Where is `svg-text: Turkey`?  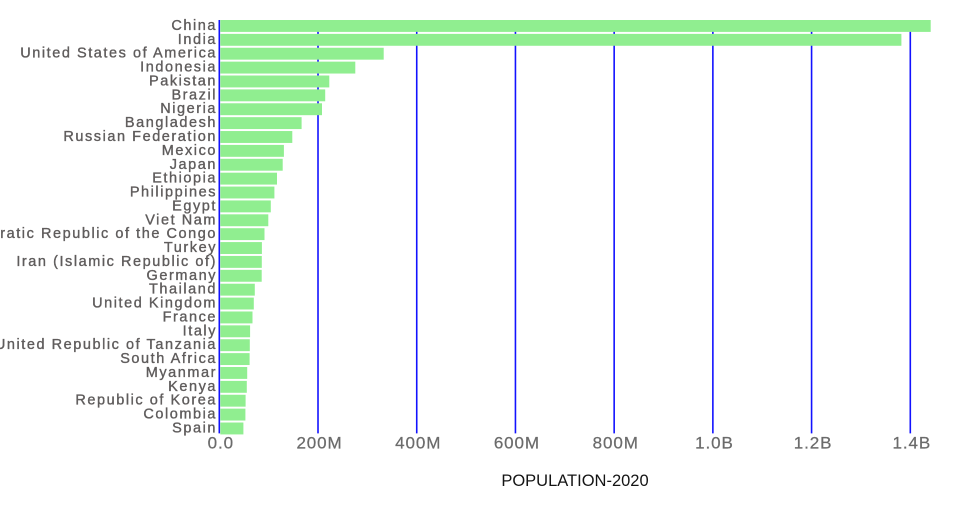 svg-text: Turkey is located at coordinates (190, 248).